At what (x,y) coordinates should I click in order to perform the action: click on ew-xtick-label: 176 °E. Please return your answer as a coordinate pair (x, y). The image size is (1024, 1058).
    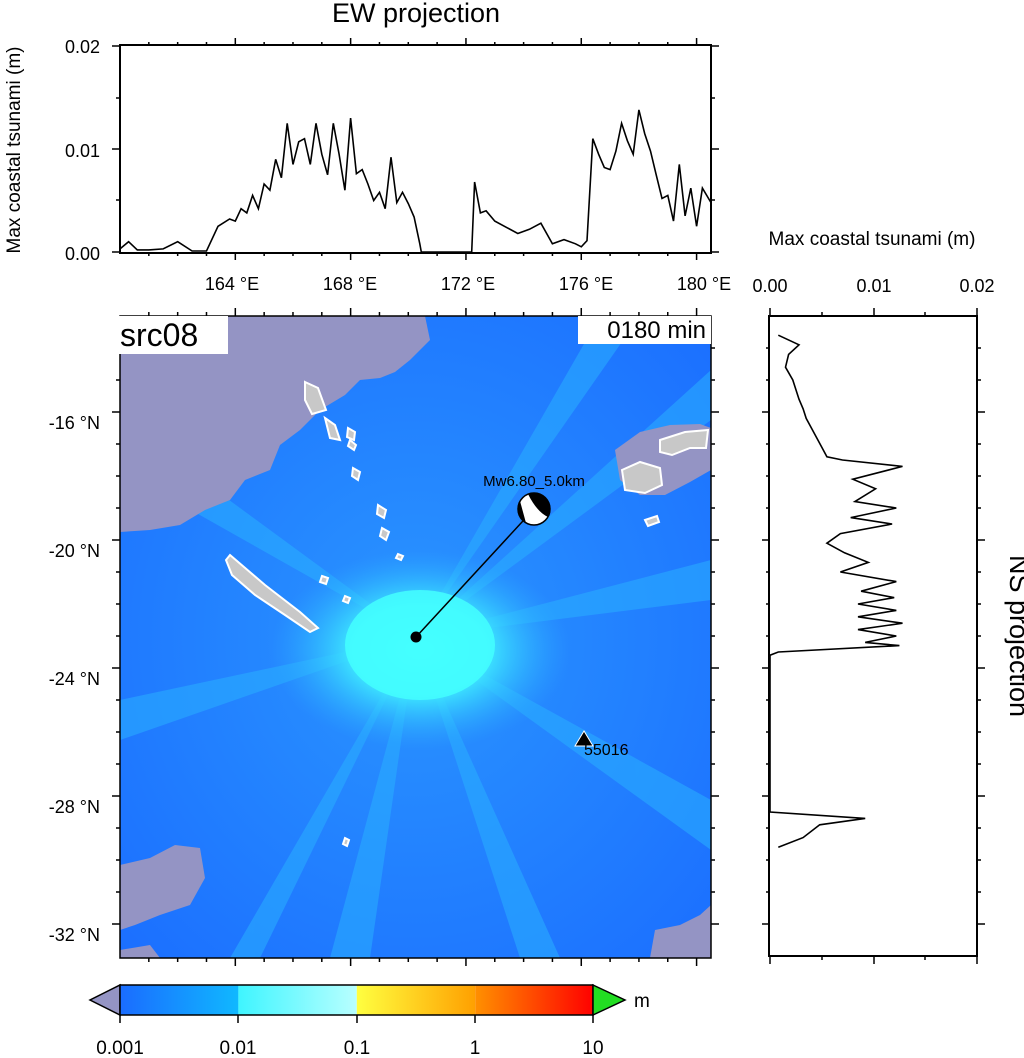
    Looking at the image, I should click on (586, 284).